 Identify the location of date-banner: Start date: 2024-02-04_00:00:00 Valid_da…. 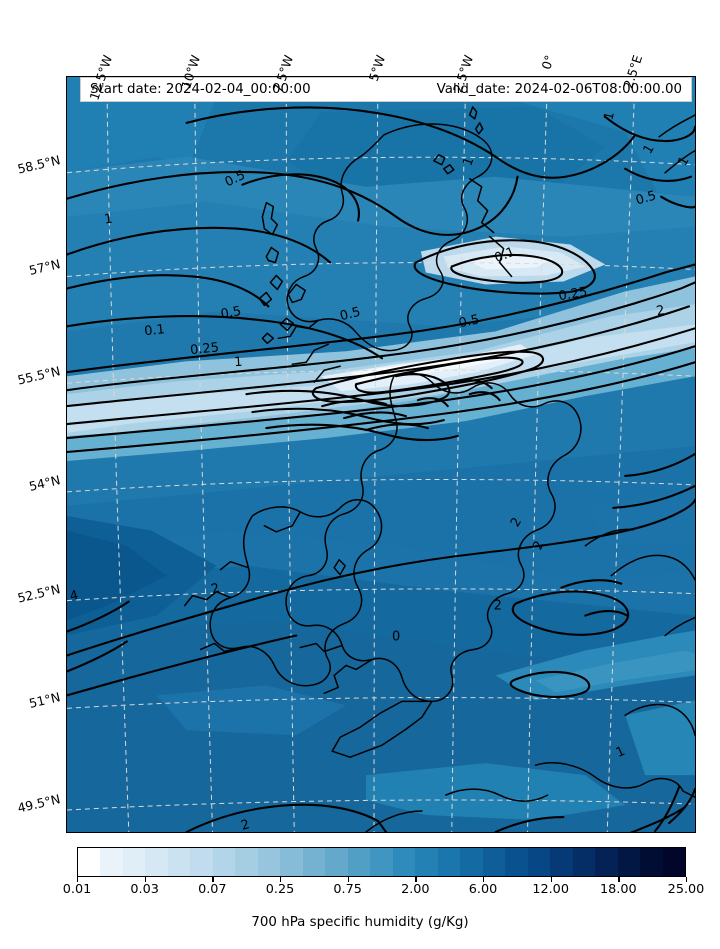
(386, 89).